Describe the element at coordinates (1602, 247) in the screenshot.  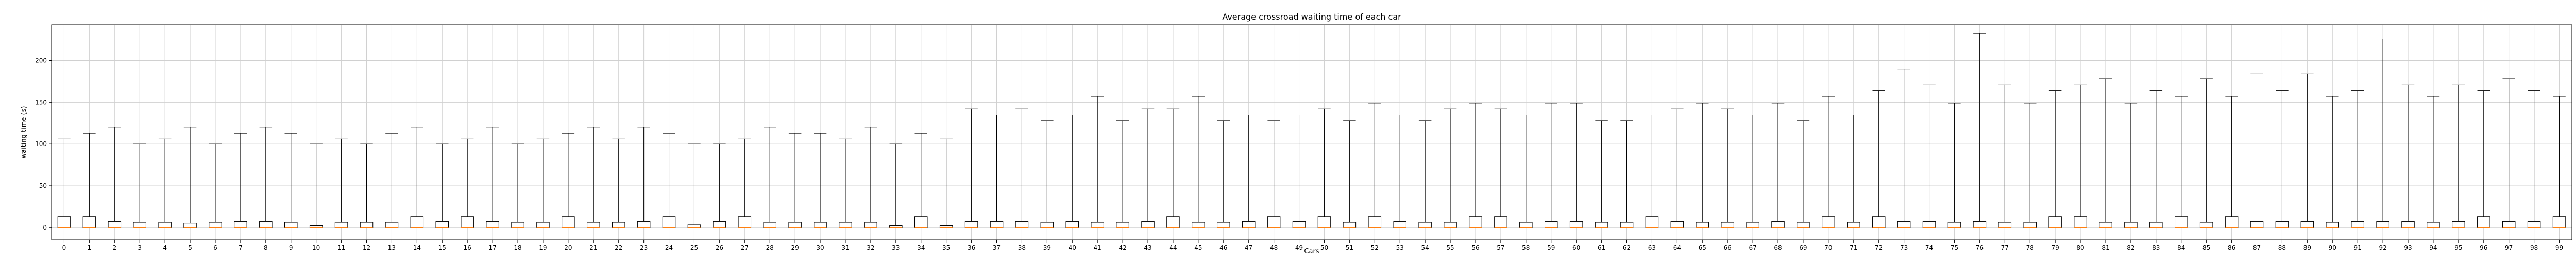
I see `x-tick-label: 61` at that location.